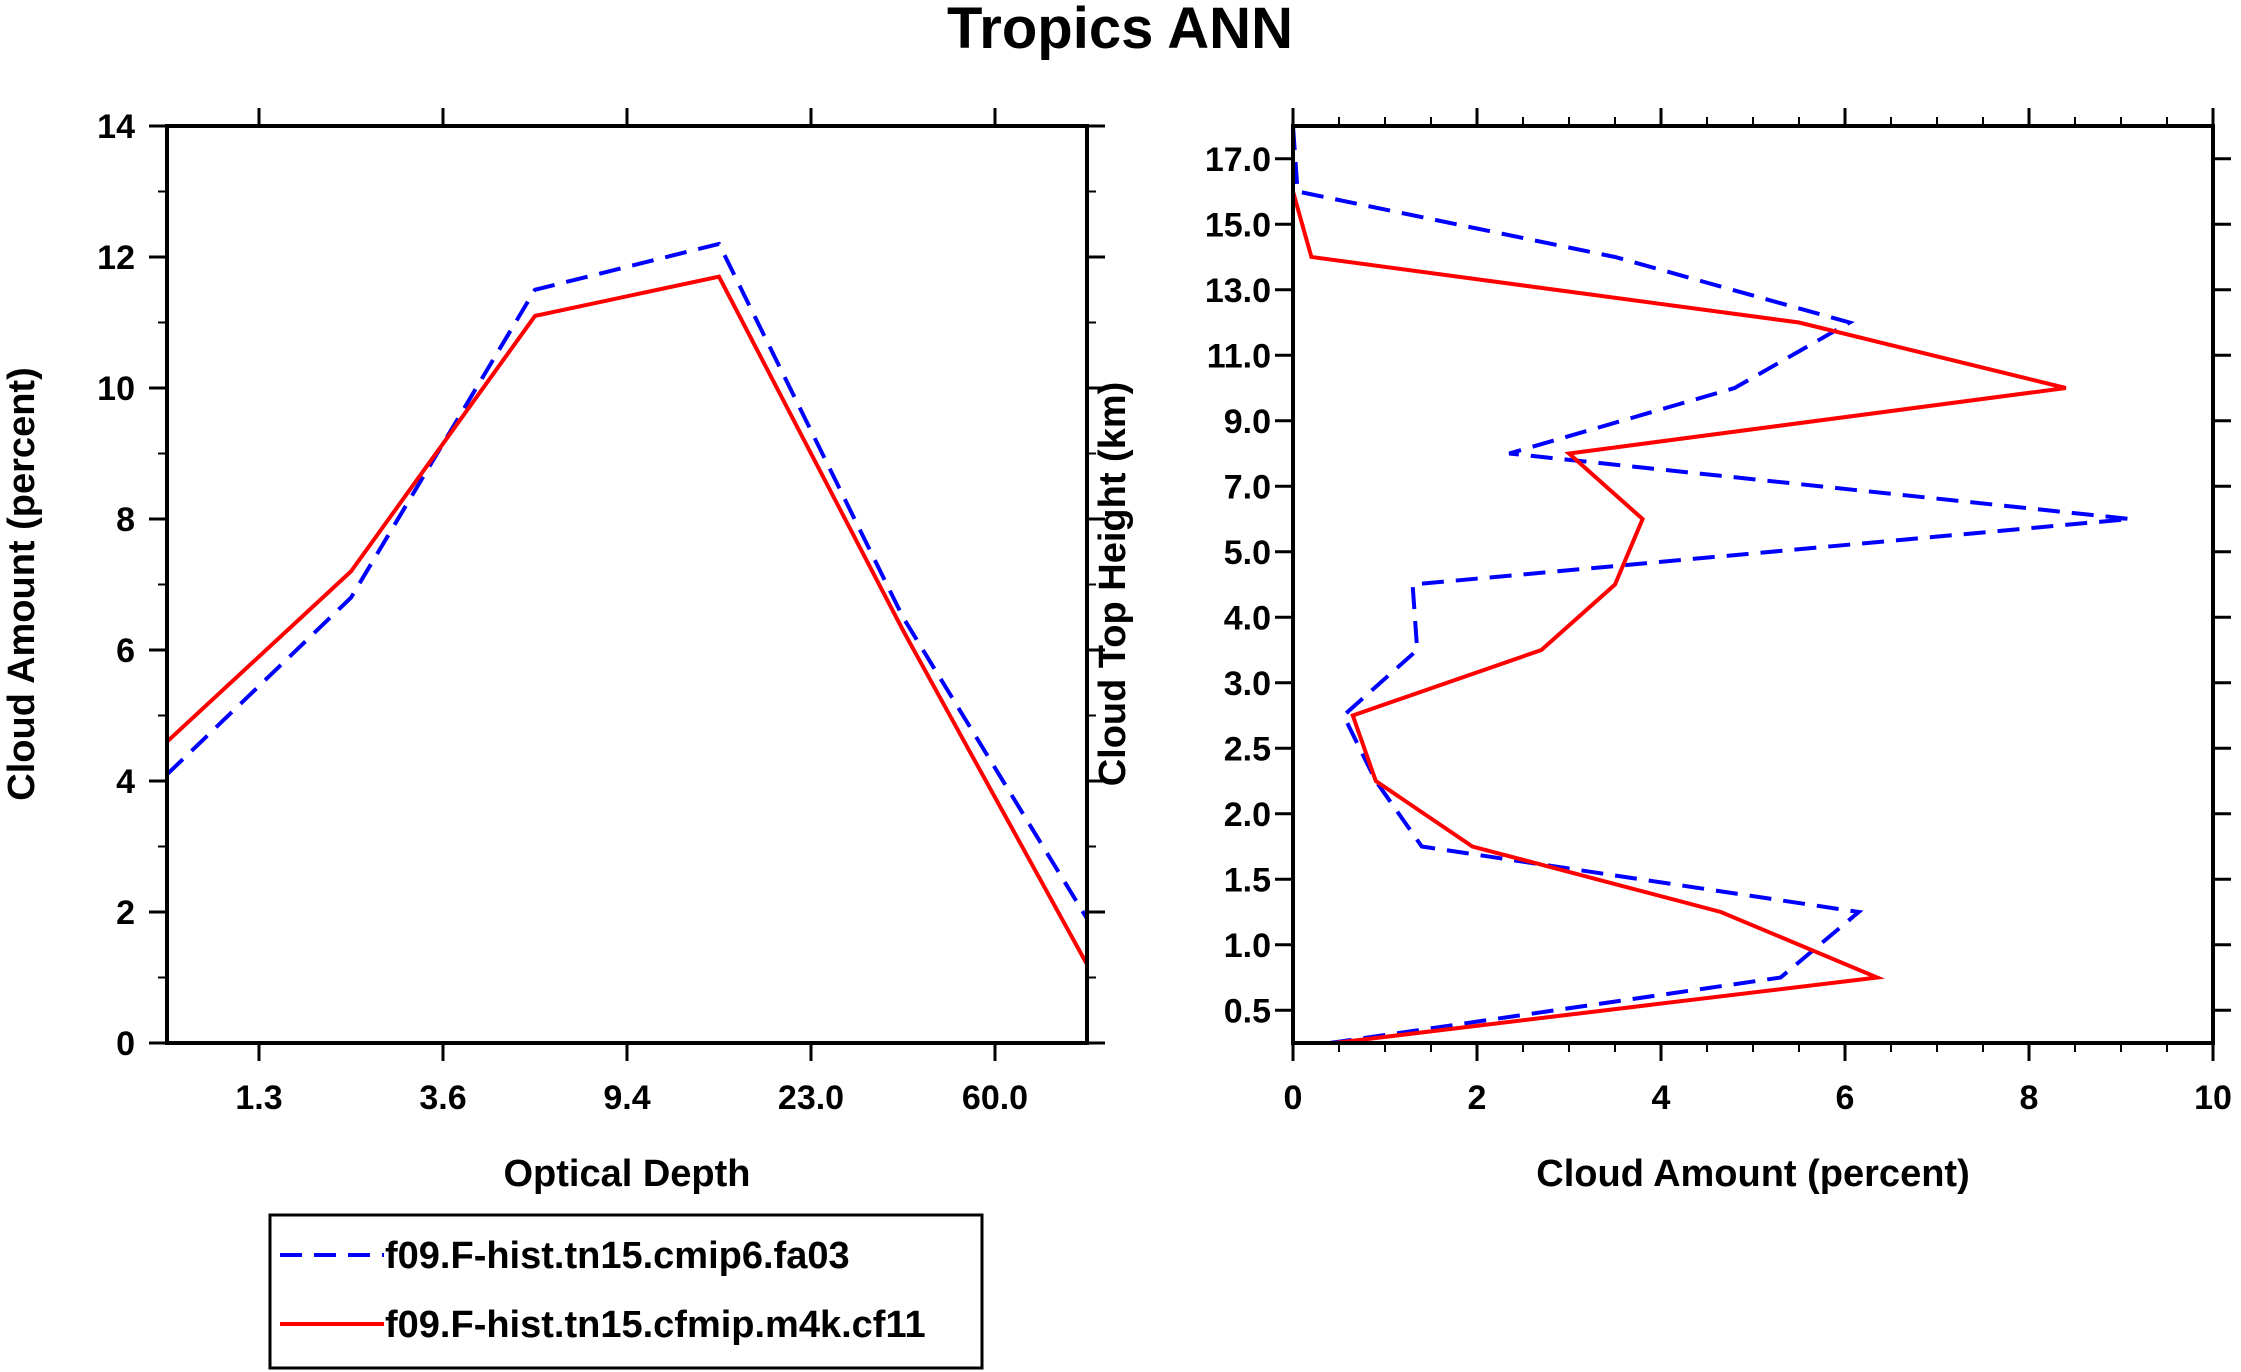  I want to click on legend-box, so click(626, 1291).